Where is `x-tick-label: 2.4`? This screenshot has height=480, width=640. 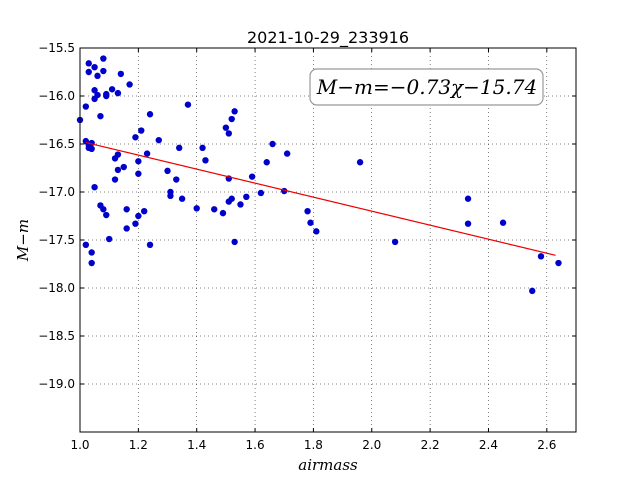 x-tick-label: 2.4 is located at coordinates (488, 445).